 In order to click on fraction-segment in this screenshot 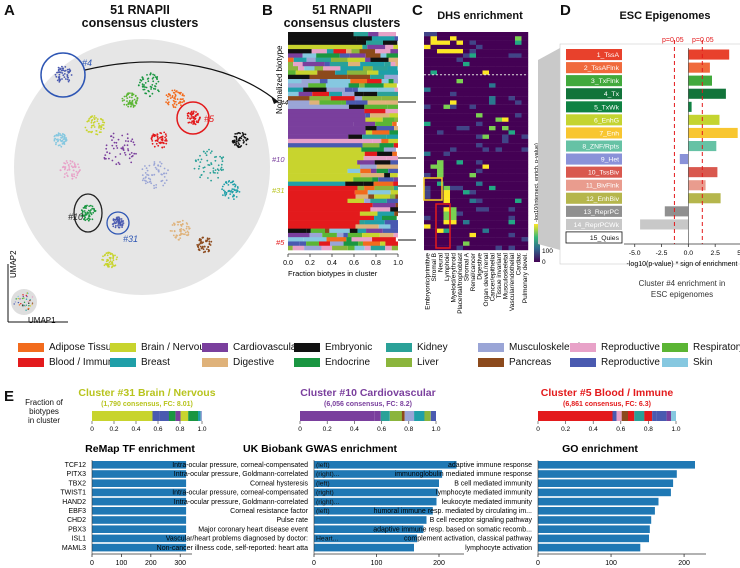, I will do `click(673, 416)`.